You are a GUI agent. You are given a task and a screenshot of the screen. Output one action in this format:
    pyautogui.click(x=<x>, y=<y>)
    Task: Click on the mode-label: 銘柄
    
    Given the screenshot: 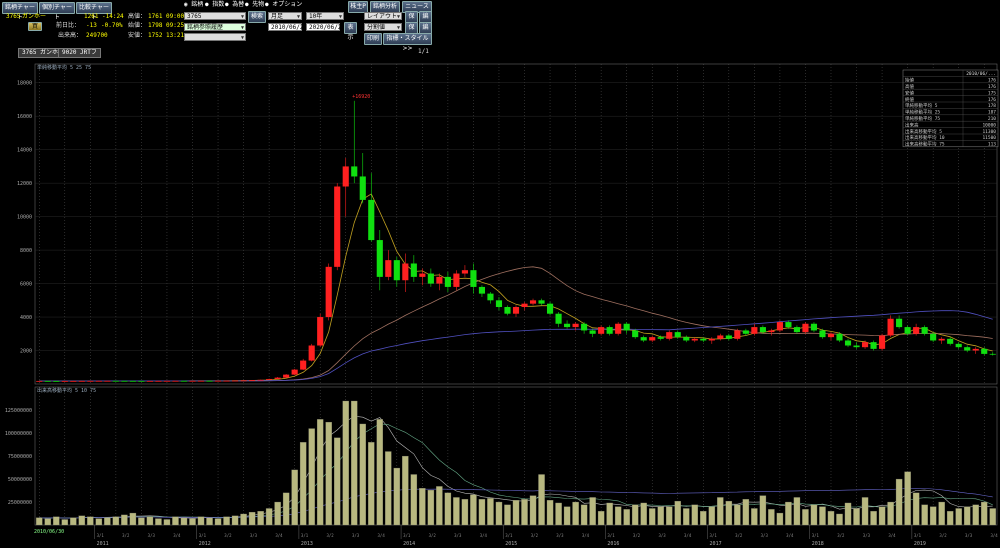 What is the action you would take?
    pyautogui.click(x=197, y=4)
    